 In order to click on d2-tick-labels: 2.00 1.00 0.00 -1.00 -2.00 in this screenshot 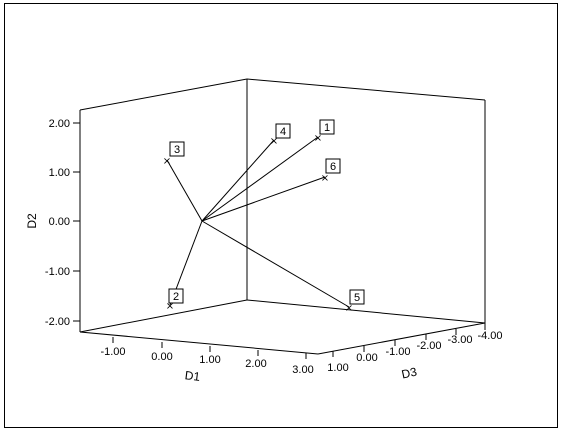, I will do `click(57, 223)`.